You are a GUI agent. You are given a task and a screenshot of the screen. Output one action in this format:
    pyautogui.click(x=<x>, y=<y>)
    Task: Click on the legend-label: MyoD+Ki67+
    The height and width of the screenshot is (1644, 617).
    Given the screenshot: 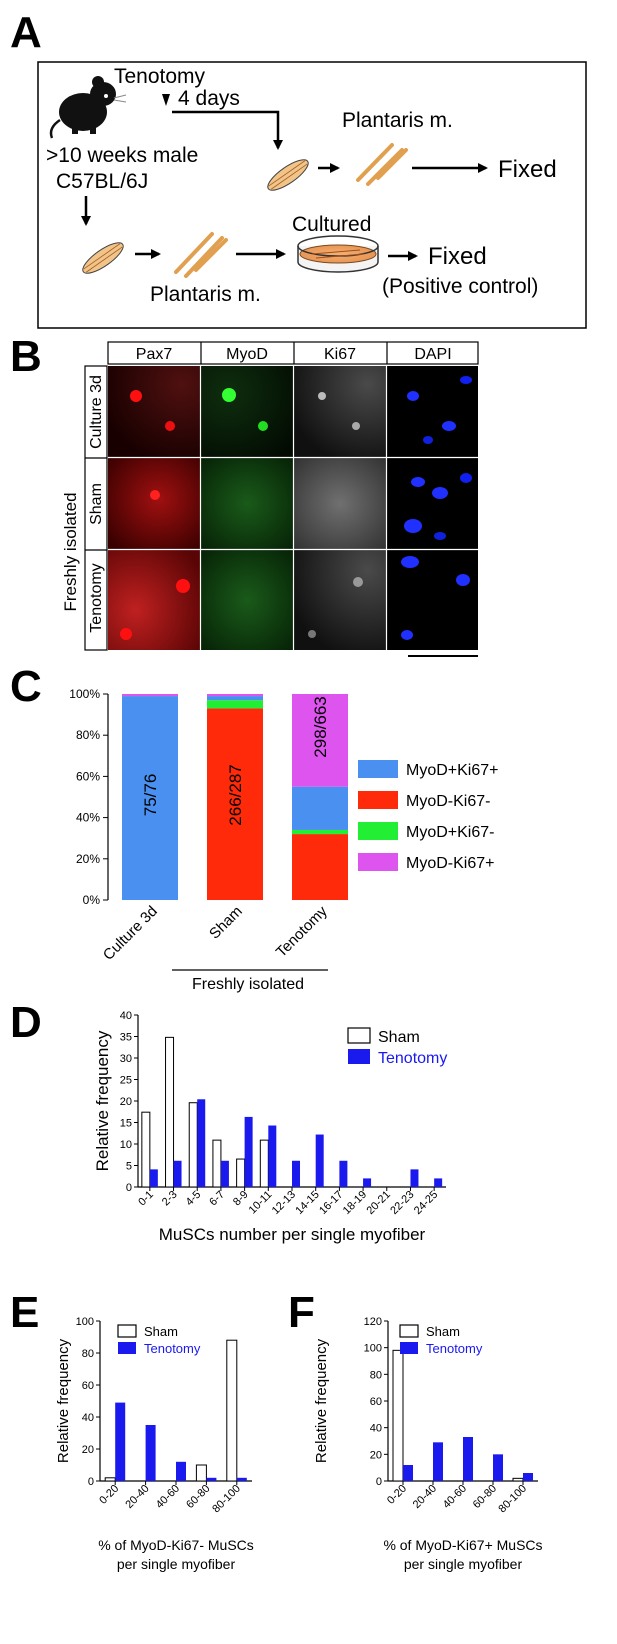 What is the action you would take?
    pyautogui.click(x=452, y=770)
    